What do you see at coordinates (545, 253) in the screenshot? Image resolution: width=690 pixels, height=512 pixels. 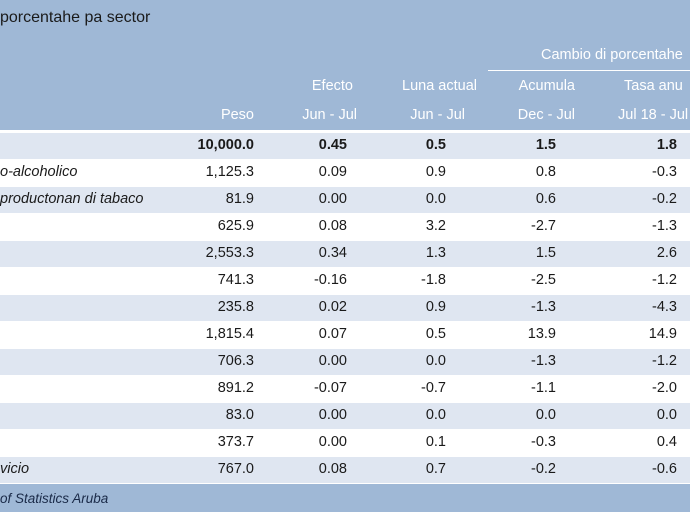 I see `cell-acumula: 1.5` at bounding box center [545, 253].